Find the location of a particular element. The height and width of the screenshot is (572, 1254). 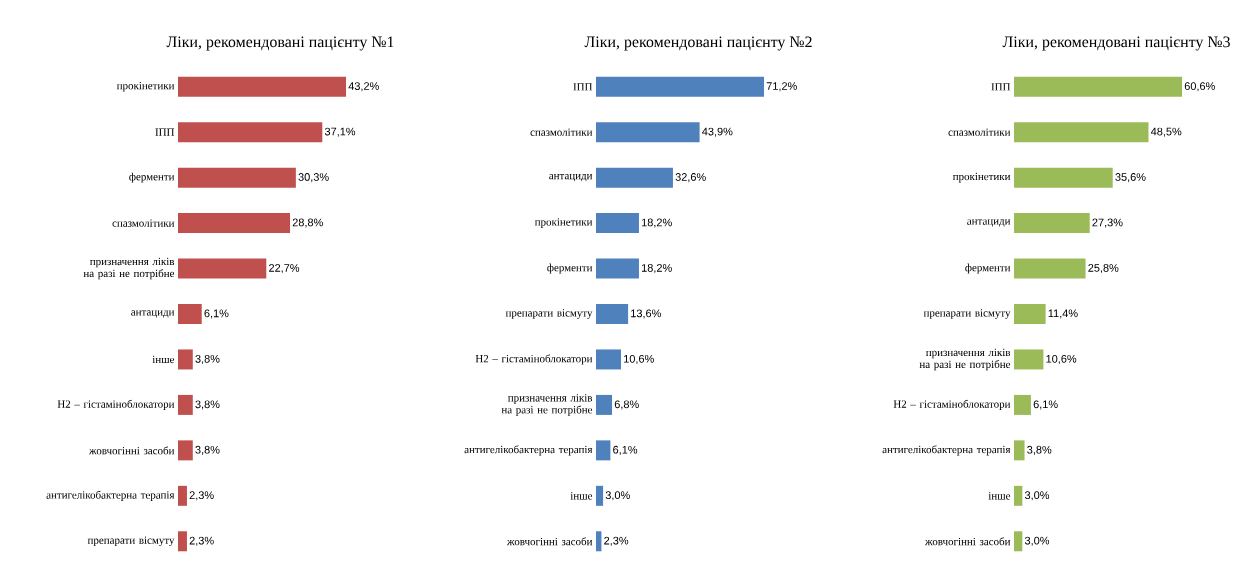

data-label: 48,5% is located at coordinates (1166, 132).